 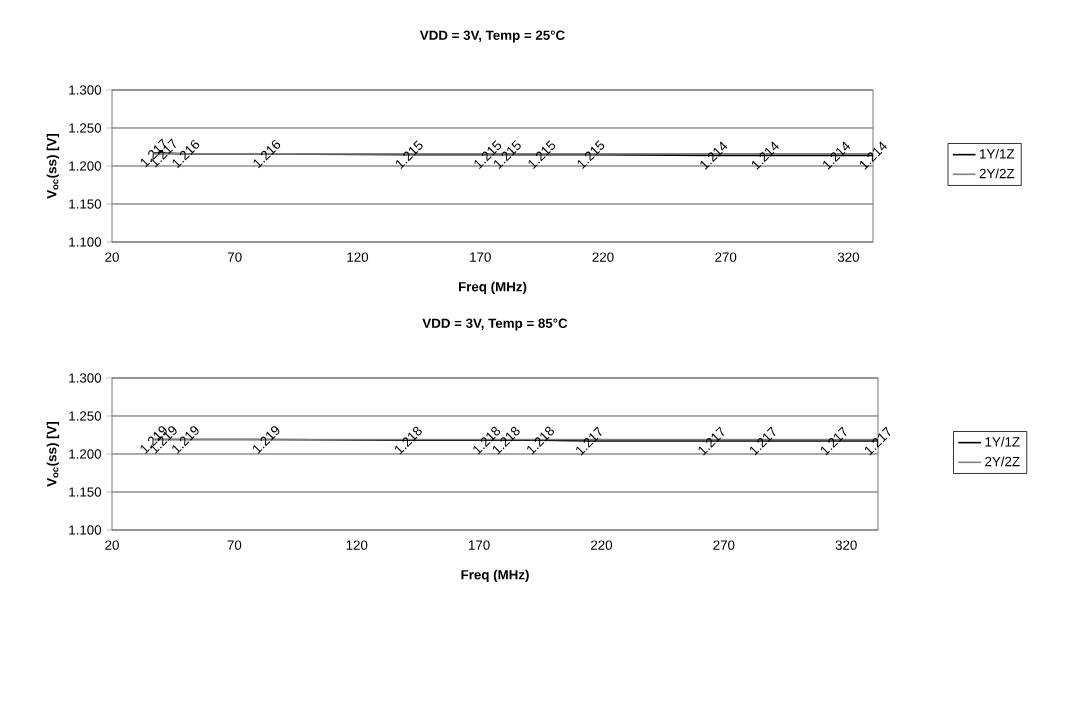 I want to click on chart-title: VDD = 3V, Temp = 85°C, so click(x=495, y=324).